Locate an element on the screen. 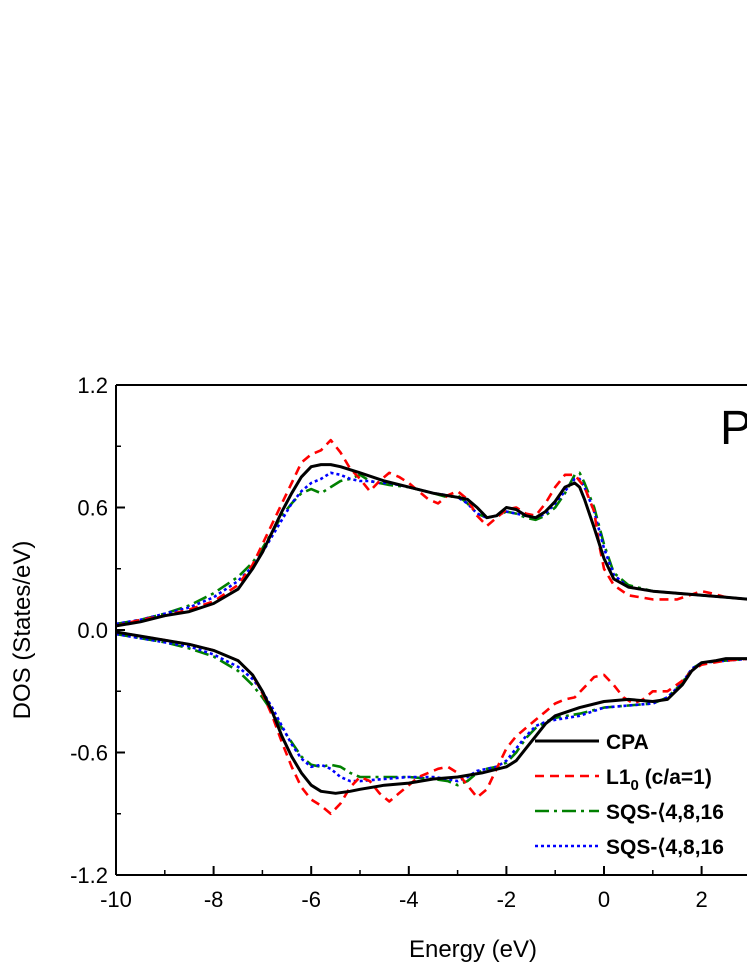  y-axis-title: DOS (States/eV) is located at coordinates (22, 630).